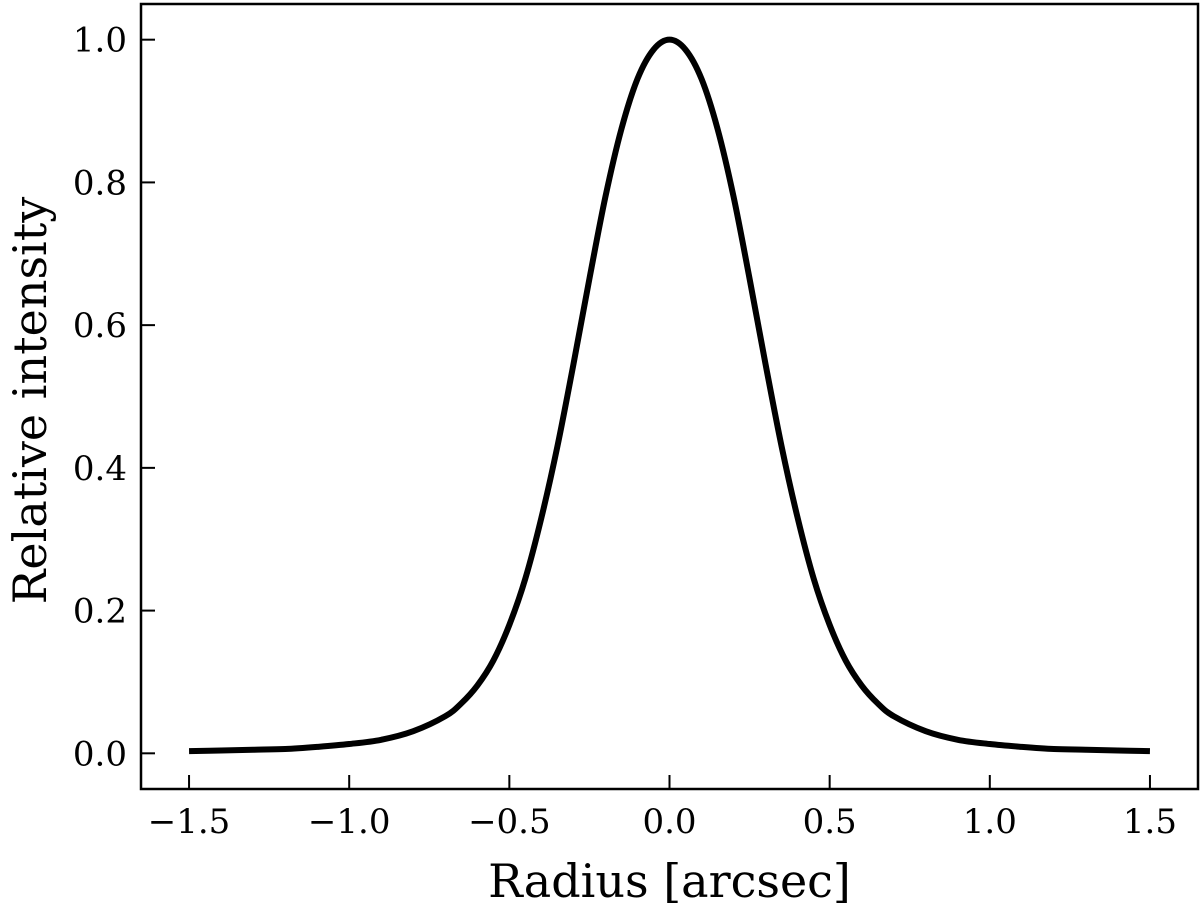  I want to click on x-tick-label: 0.0, so click(669, 822).